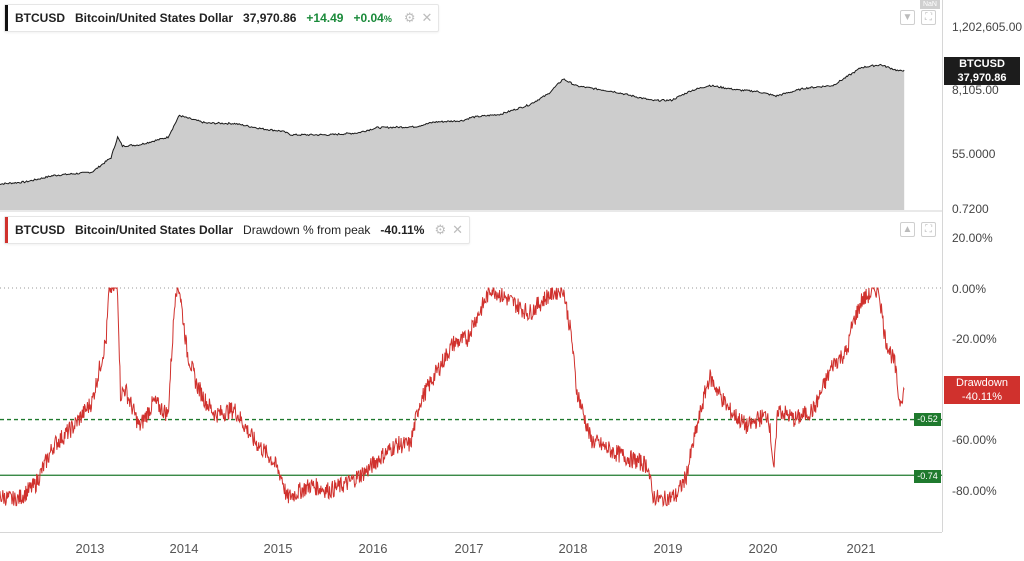 The width and height of the screenshot is (1024, 561). Describe the element at coordinates (907, 229) in the screenshot. I see `move-up-icon: ▲` at that location.